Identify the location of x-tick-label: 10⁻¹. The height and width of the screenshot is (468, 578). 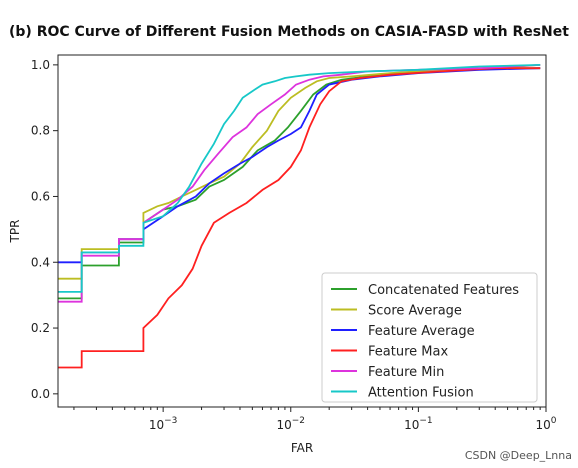
(418, 424).